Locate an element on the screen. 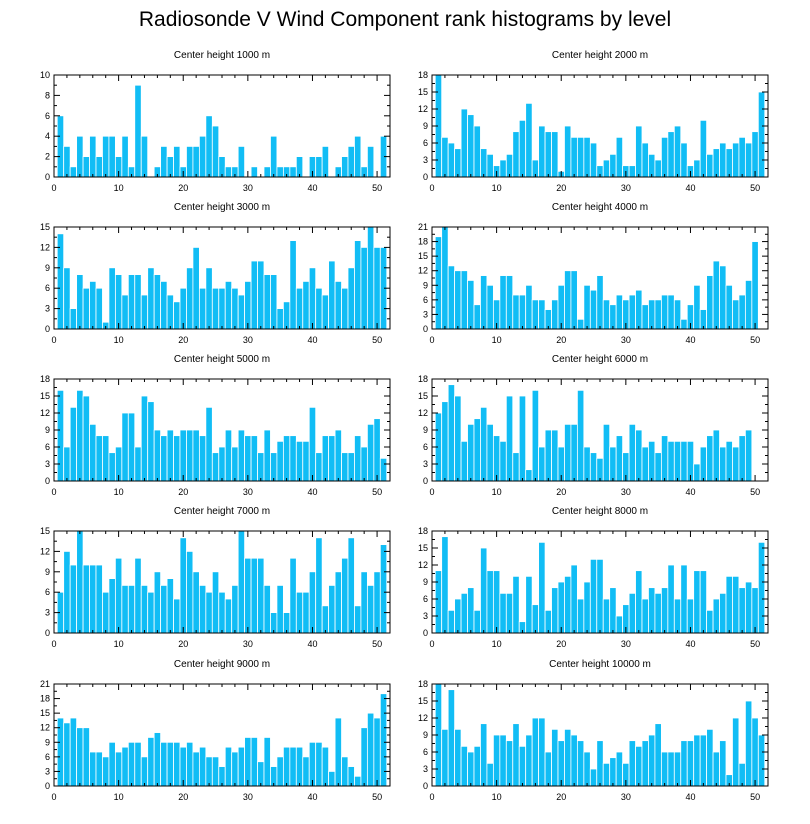 The image size is (810, 824). y-tick-label: 21 is located at coordinates (423, 227).